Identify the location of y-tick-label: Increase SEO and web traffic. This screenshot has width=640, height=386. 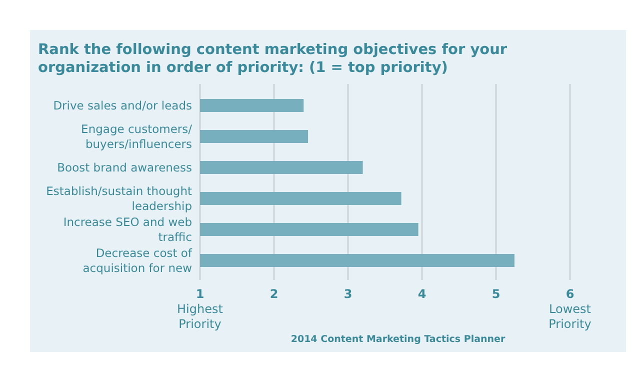
(127, 229).